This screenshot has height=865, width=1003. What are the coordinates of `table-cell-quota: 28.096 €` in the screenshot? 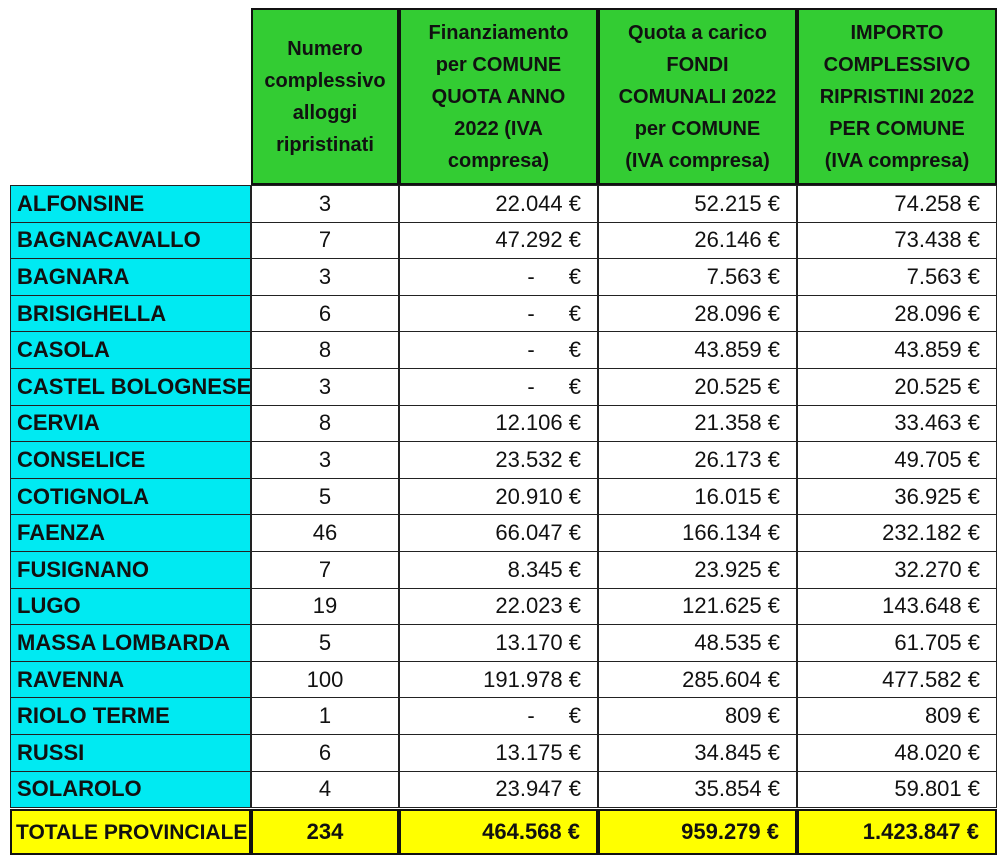 It's located at (697, 313).